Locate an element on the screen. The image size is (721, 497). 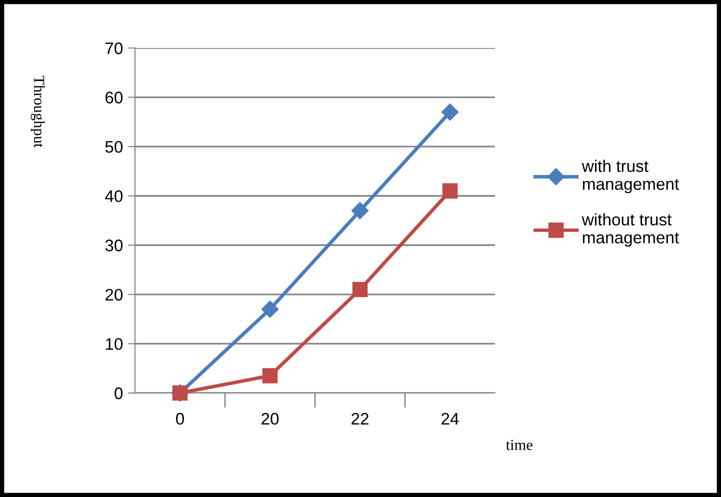
y-tick-label: 10 is located at coordinates (114, 344).